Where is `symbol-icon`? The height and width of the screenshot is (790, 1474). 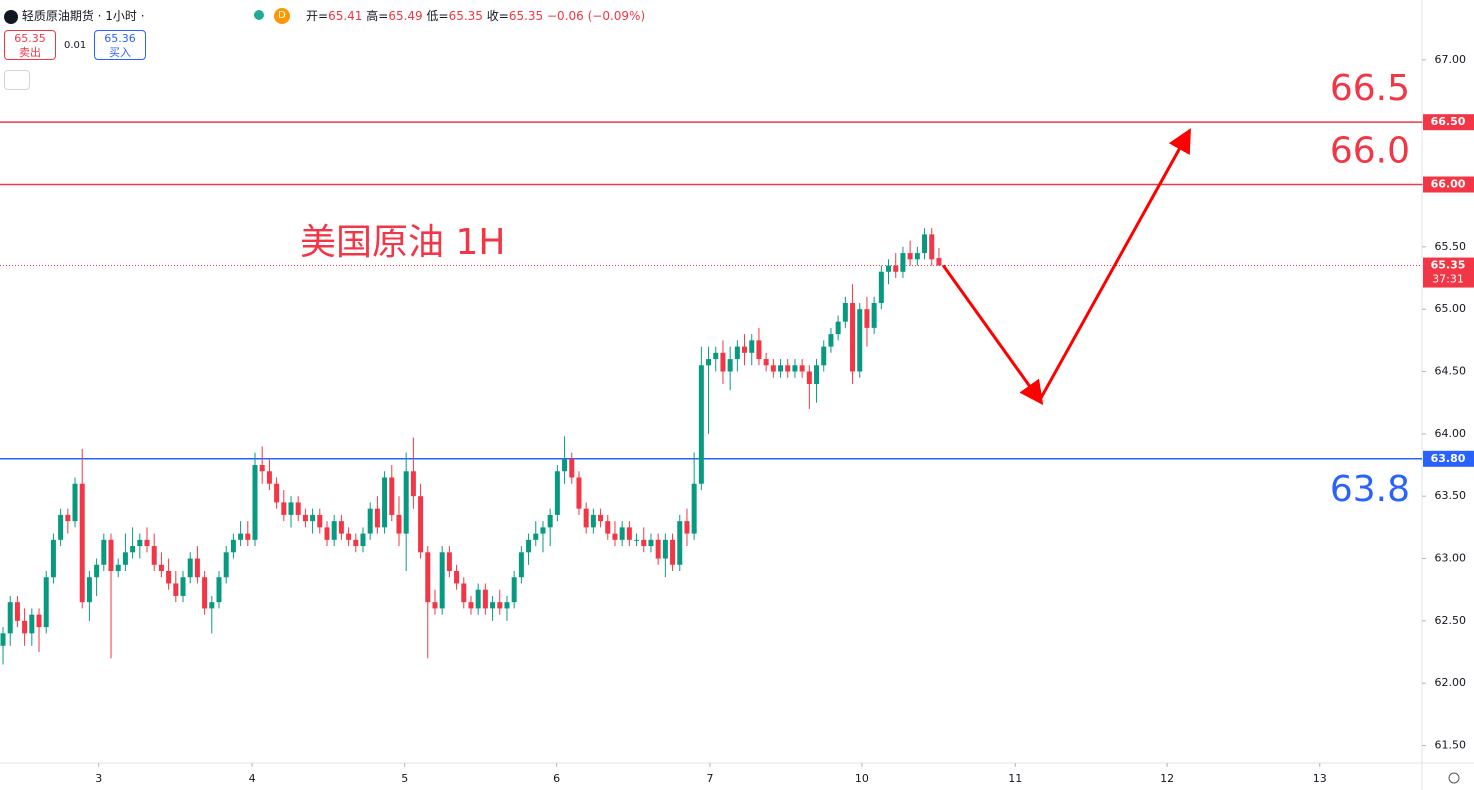 symbol-icon is located at coordinates (11, 16).